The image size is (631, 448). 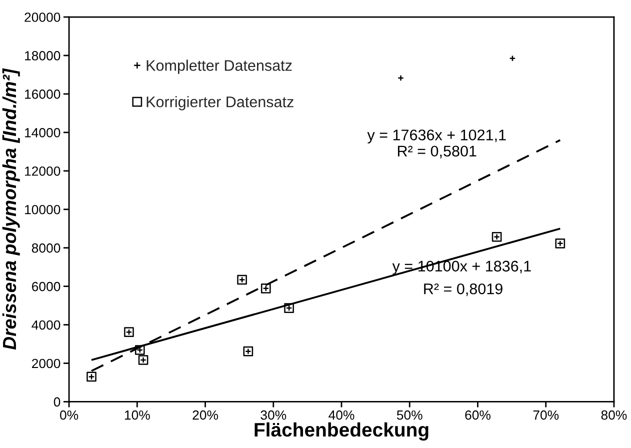 What do you see at coordinates (46, 248) in the screenshot?
I see `y-tick-label: 8000` at bounding box center [46, 248].